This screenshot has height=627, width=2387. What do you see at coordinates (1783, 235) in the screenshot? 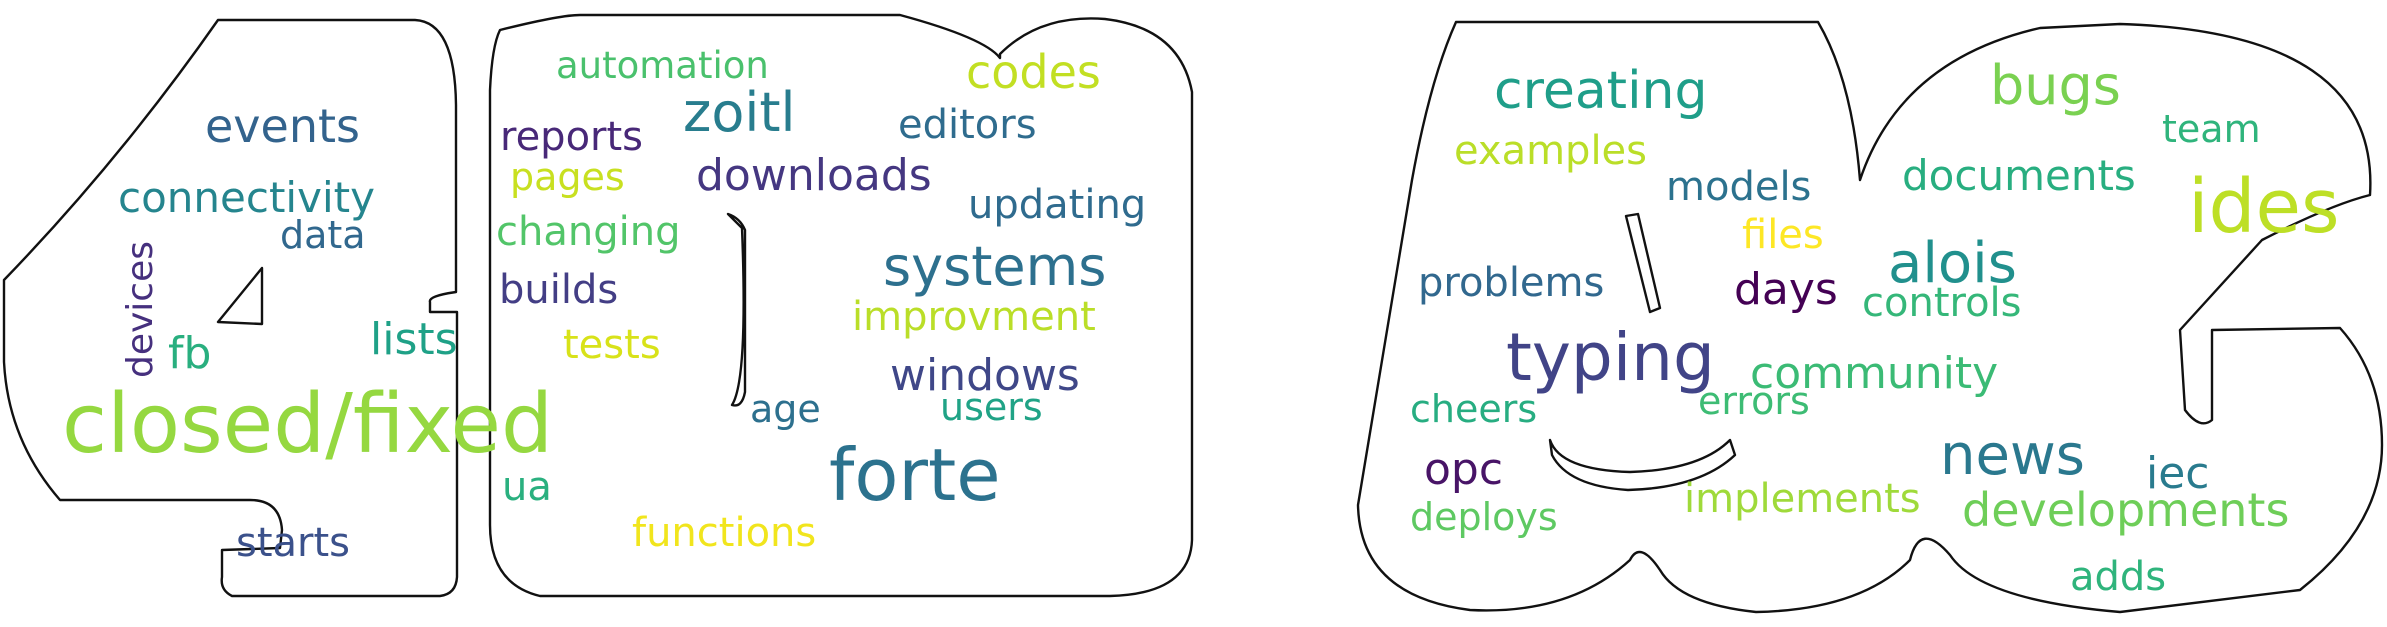
I see `word-files: files` at bounding box center [1783, 235].